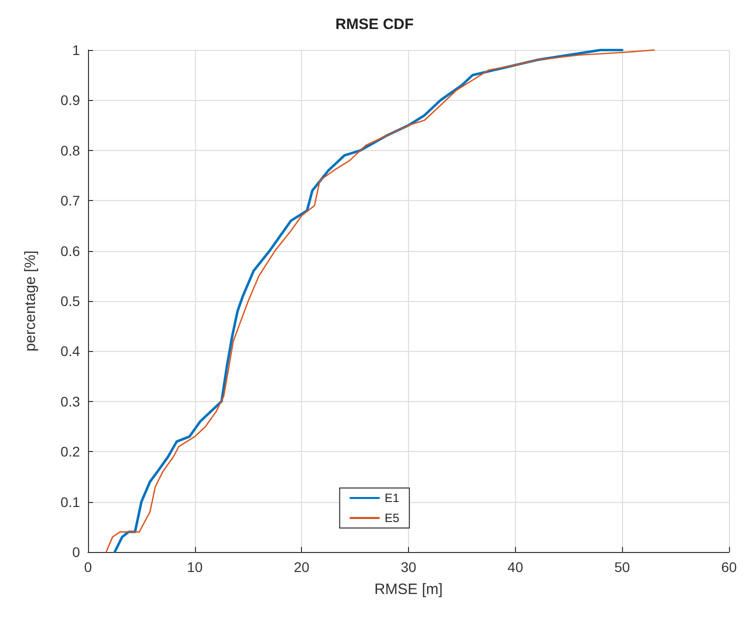 The height and width of the screenshot is (626, 749). Describe the element at coordinates (70, 100) in the screenshot. I see `y-tick-label: 0.9` at that location.